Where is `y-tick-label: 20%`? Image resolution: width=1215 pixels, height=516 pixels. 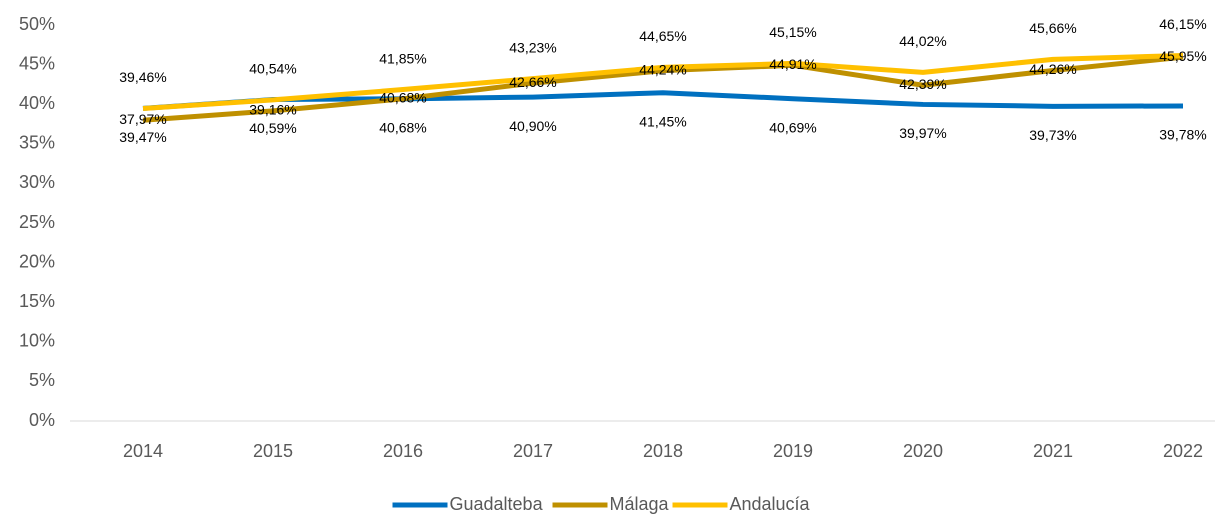
y-tick-label: 20% is located at coordinates (37, 261).